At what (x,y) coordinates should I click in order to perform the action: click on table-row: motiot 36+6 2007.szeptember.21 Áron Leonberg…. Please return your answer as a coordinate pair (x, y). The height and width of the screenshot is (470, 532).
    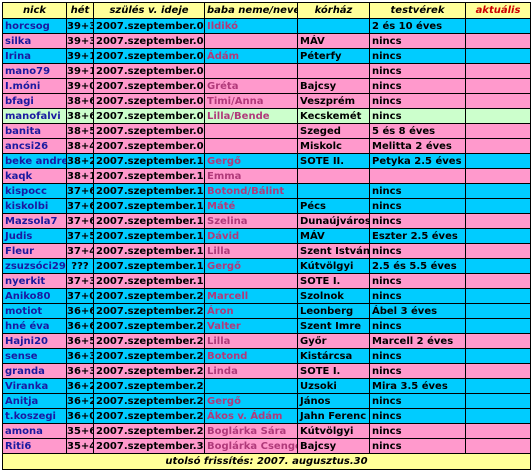
    Looking at the image, I should click on (266, 311).